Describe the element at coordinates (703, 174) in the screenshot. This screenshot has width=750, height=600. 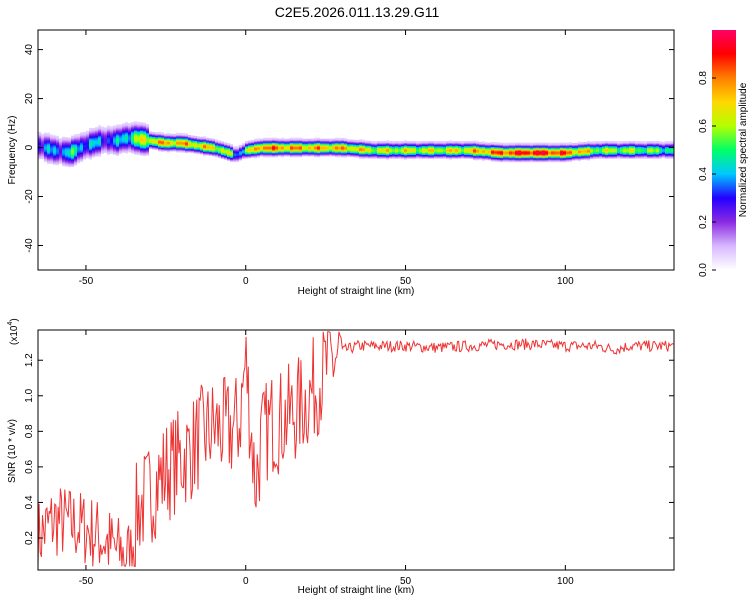
I see `colorbar-tick-label: 0.4` at that location.